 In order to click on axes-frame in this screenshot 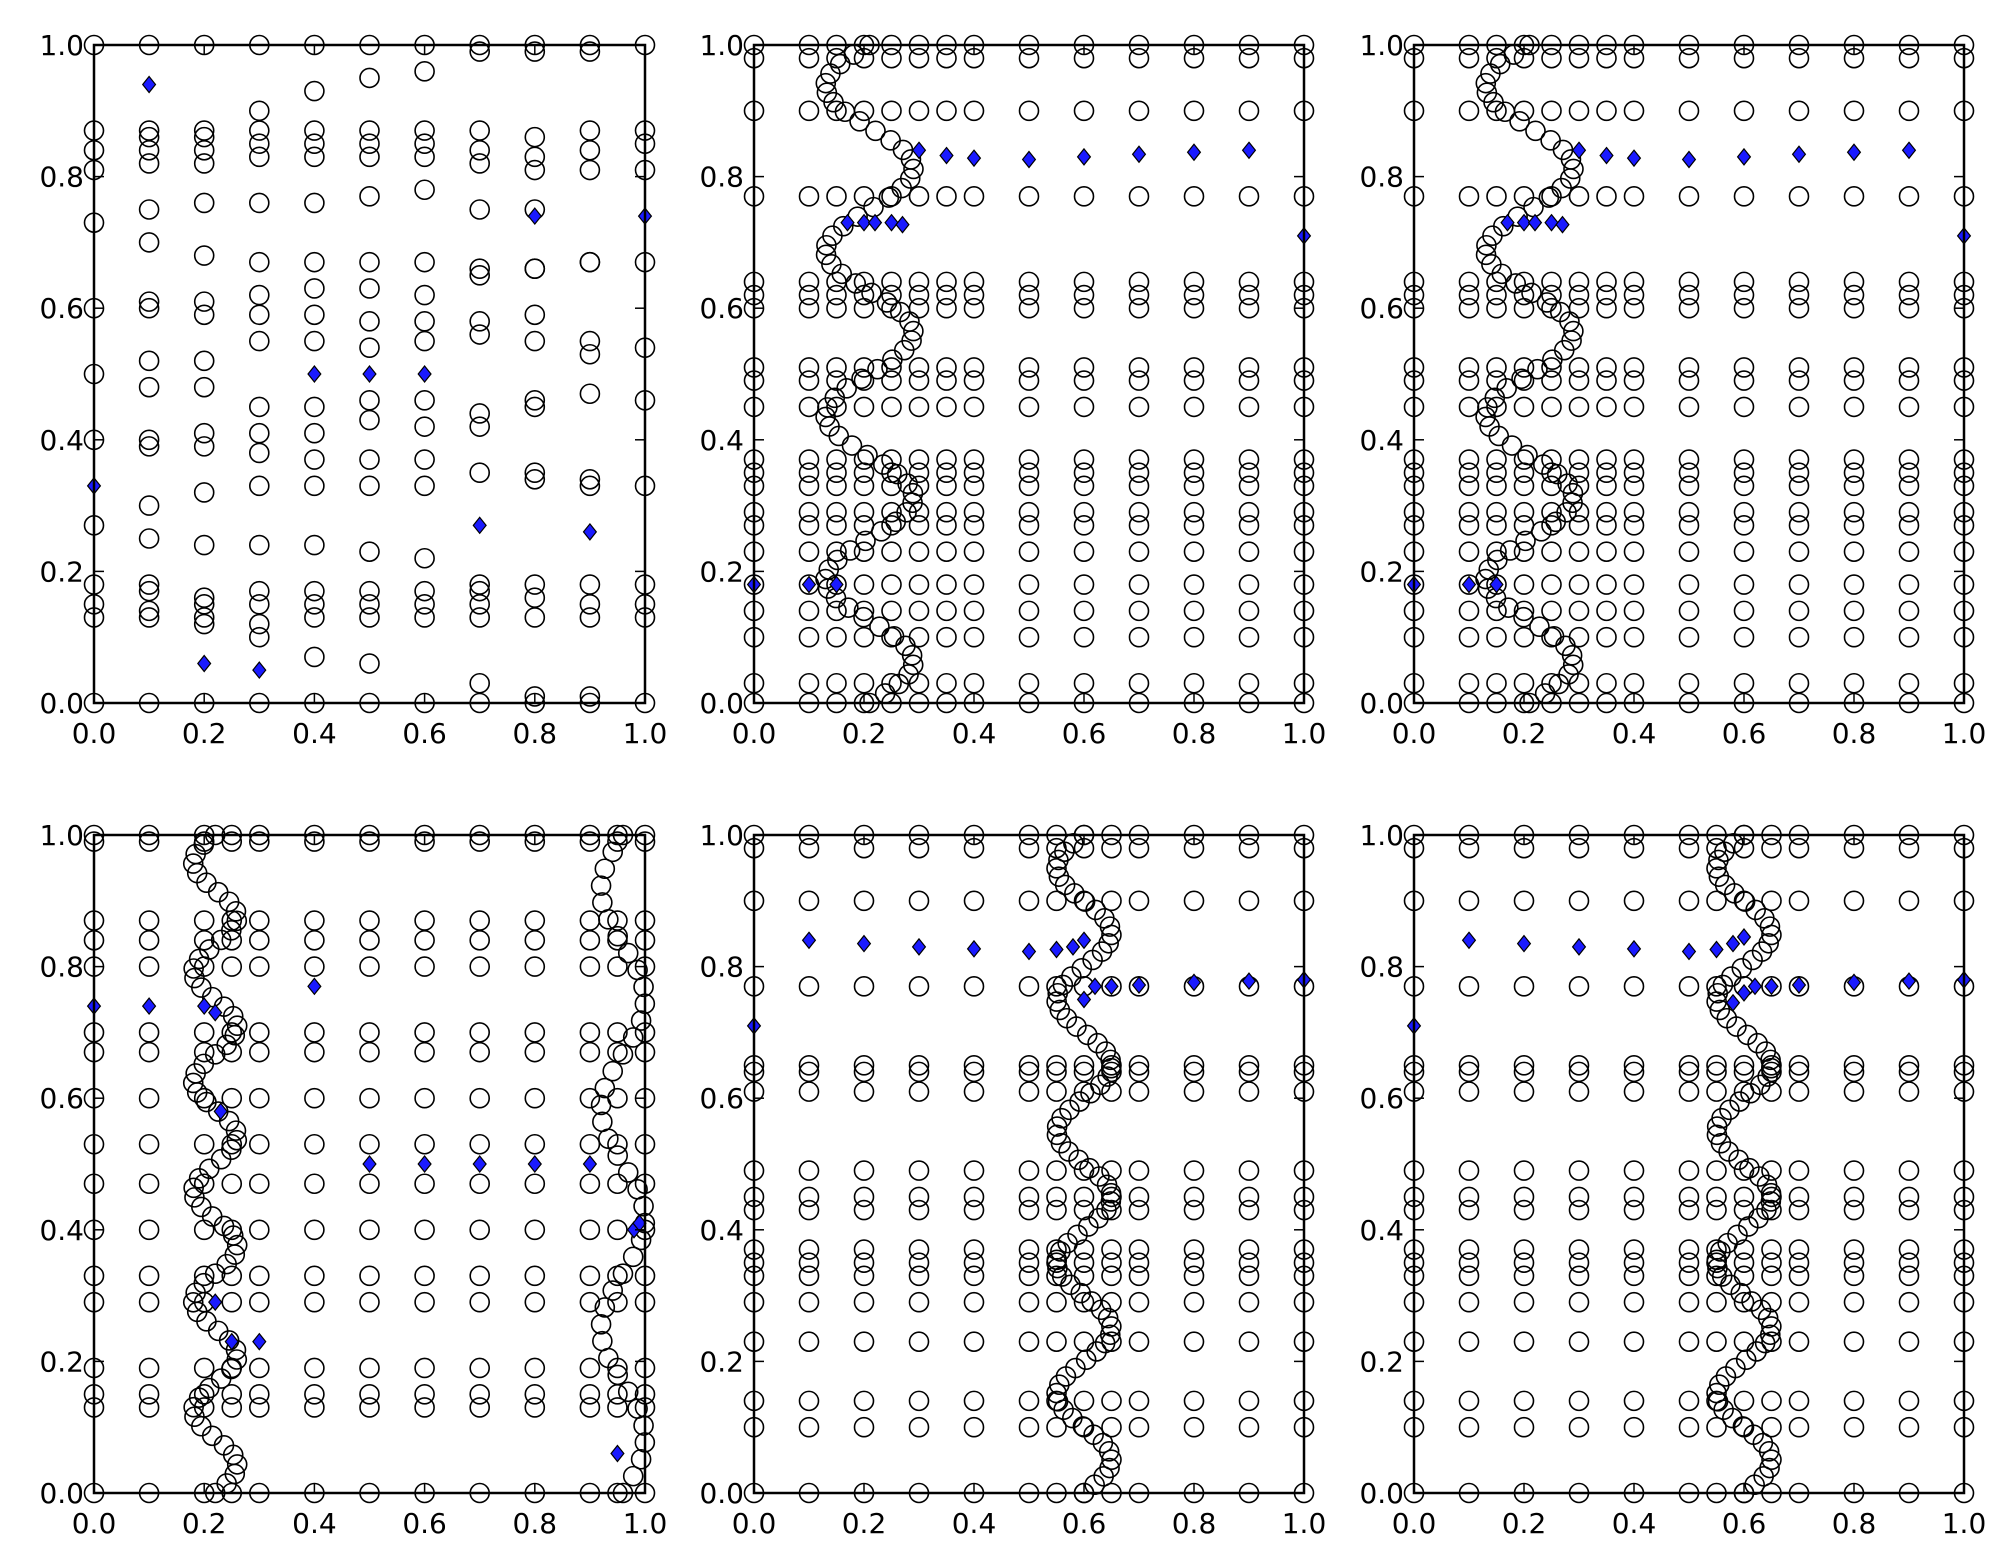, I will do `click(1689, 374)`.